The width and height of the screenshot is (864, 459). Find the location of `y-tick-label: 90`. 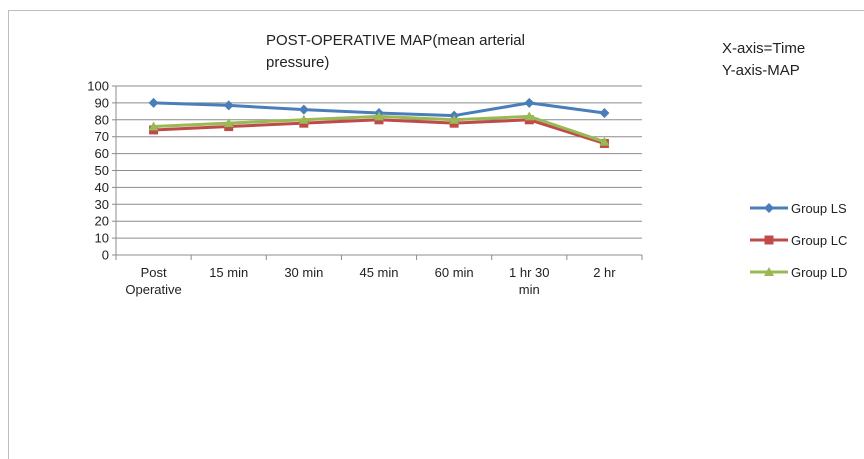

y-tick-label: 90 is located at coordinates (102, 102).